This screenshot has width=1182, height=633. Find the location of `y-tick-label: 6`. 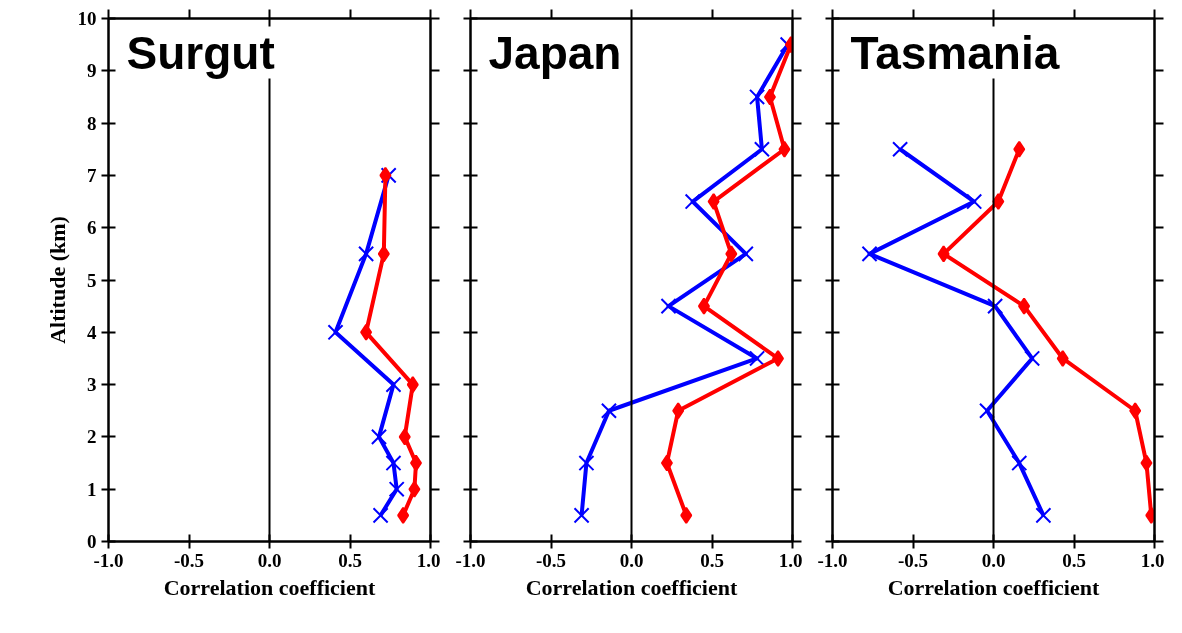

y-tick-label: 6 is located at coordinates (92, 228).